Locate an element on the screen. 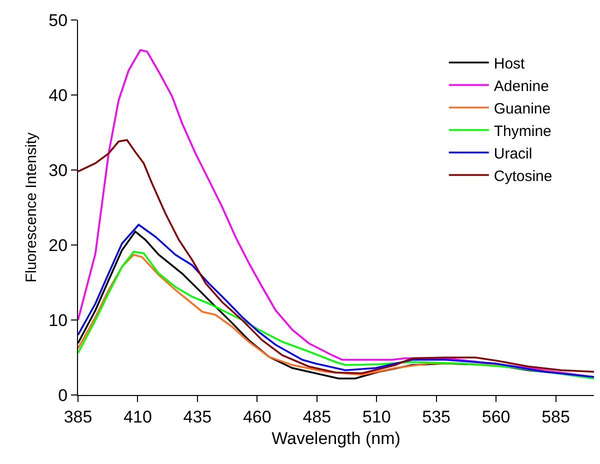  y-tick-label: 20 is located at coordinates (58, 245).